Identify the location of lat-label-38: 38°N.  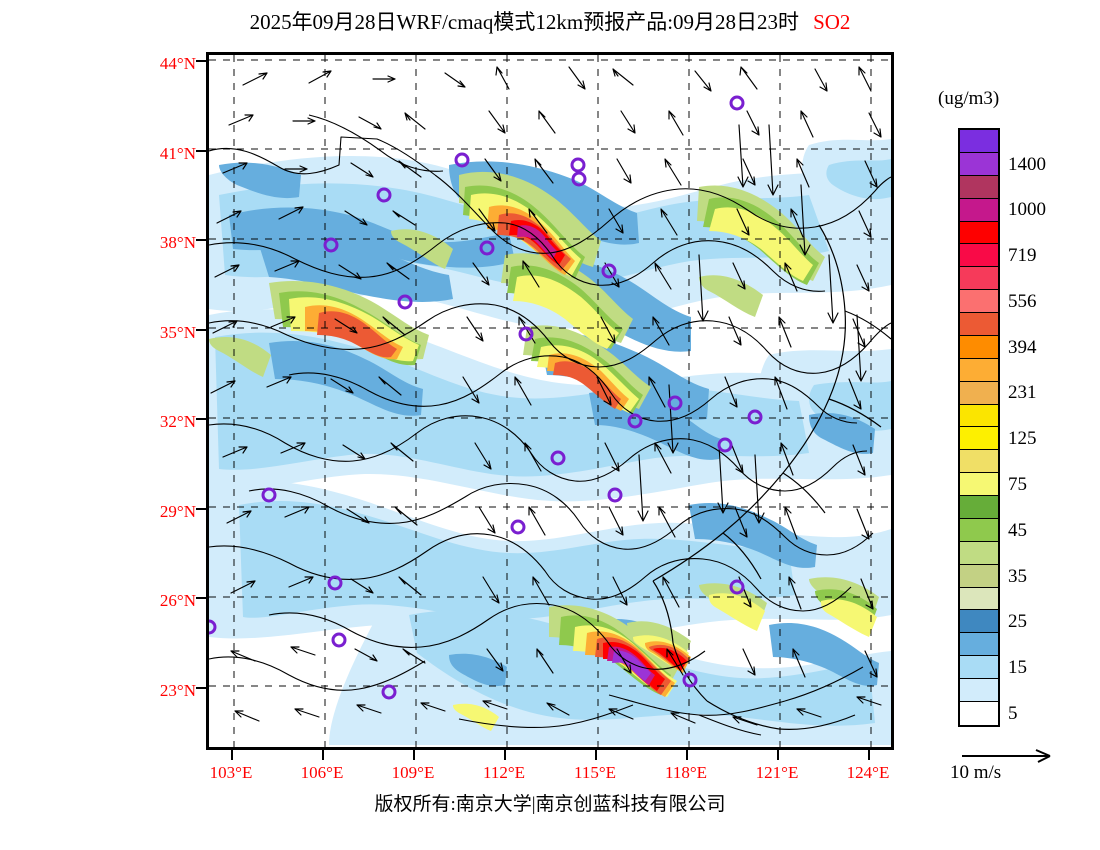
(177, 242).